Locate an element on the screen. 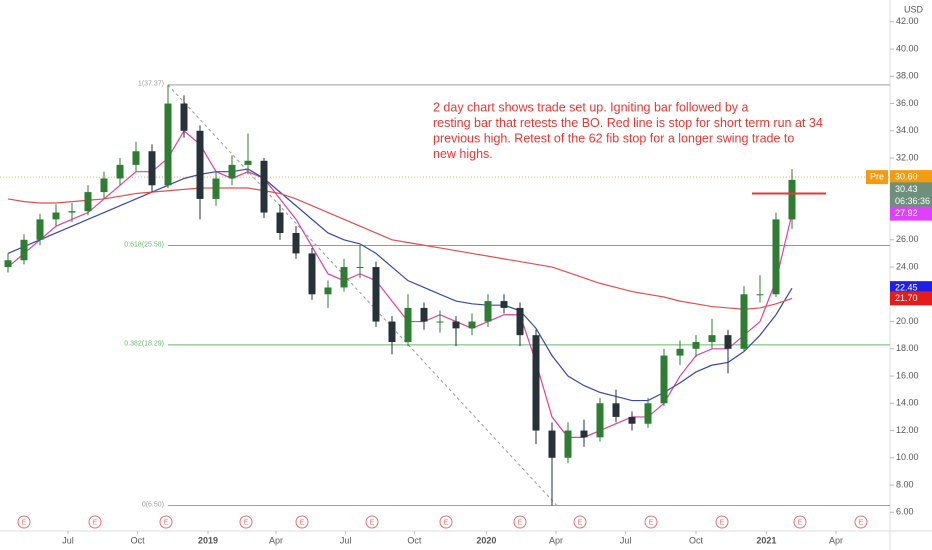 Image resolution: width=932 pixels, height=550 pixels. y-tick-label: 24.00 is located at coordinates (907, 266).